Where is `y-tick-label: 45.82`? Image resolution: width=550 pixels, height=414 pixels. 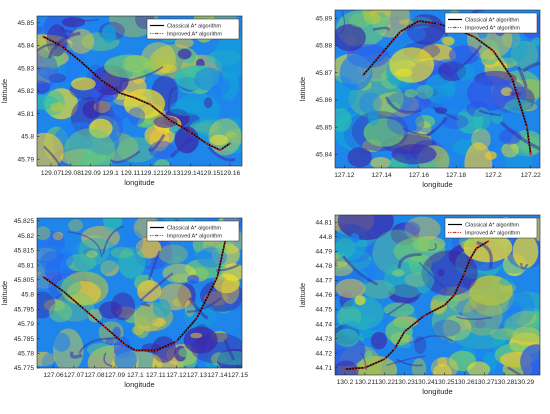
y-tick-label: 45.82 is located at coordinates (25, 236).